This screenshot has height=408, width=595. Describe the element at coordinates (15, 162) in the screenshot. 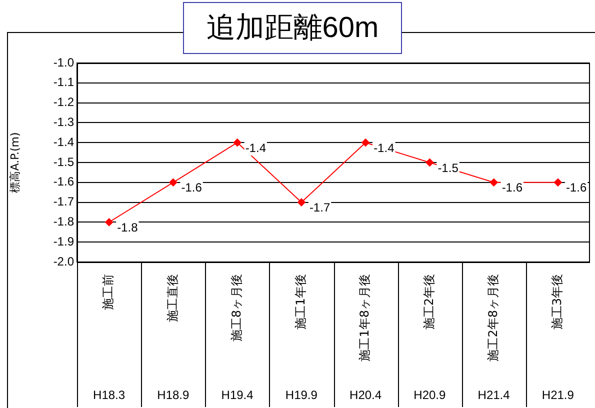

I see `y-axis-title: 標高A.P.(m)` at that location.